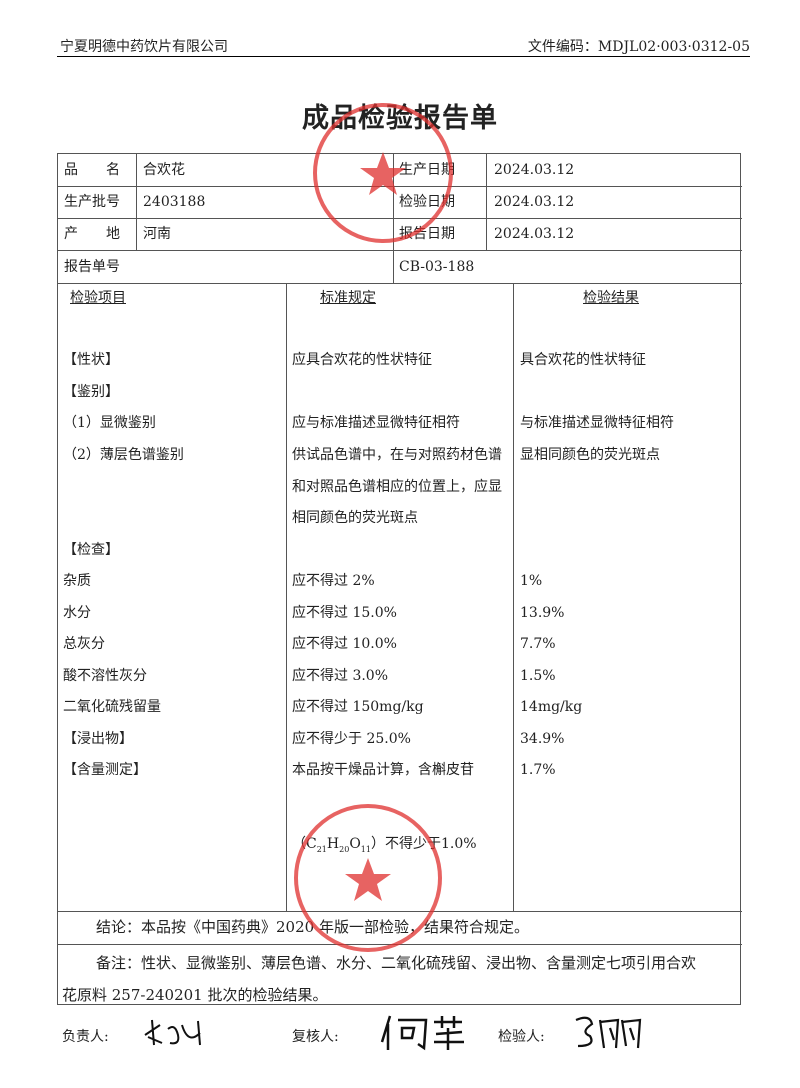  What do you see at coordinates (85, 1037) in the screenshot?
I see `responsible-label: 负责人:` at bounding box center [85, 1037].